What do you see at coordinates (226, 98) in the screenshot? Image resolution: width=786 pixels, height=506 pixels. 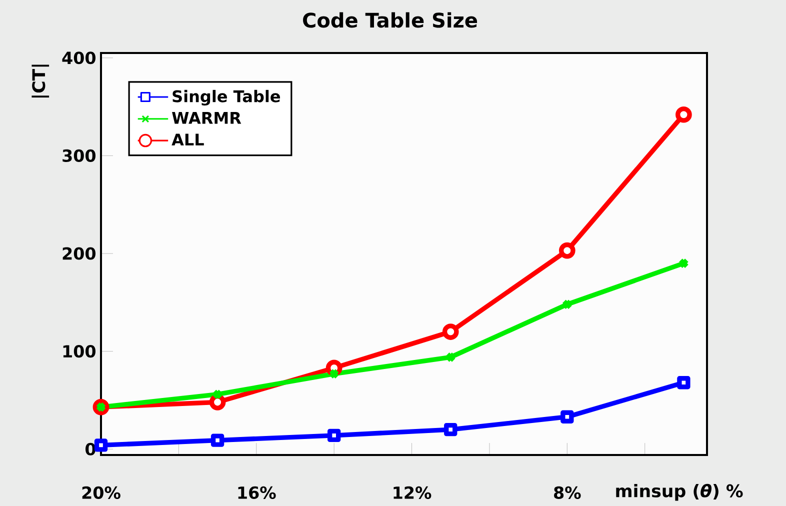 I see `legend-label: Single Table` at bounding box center [226, 98].